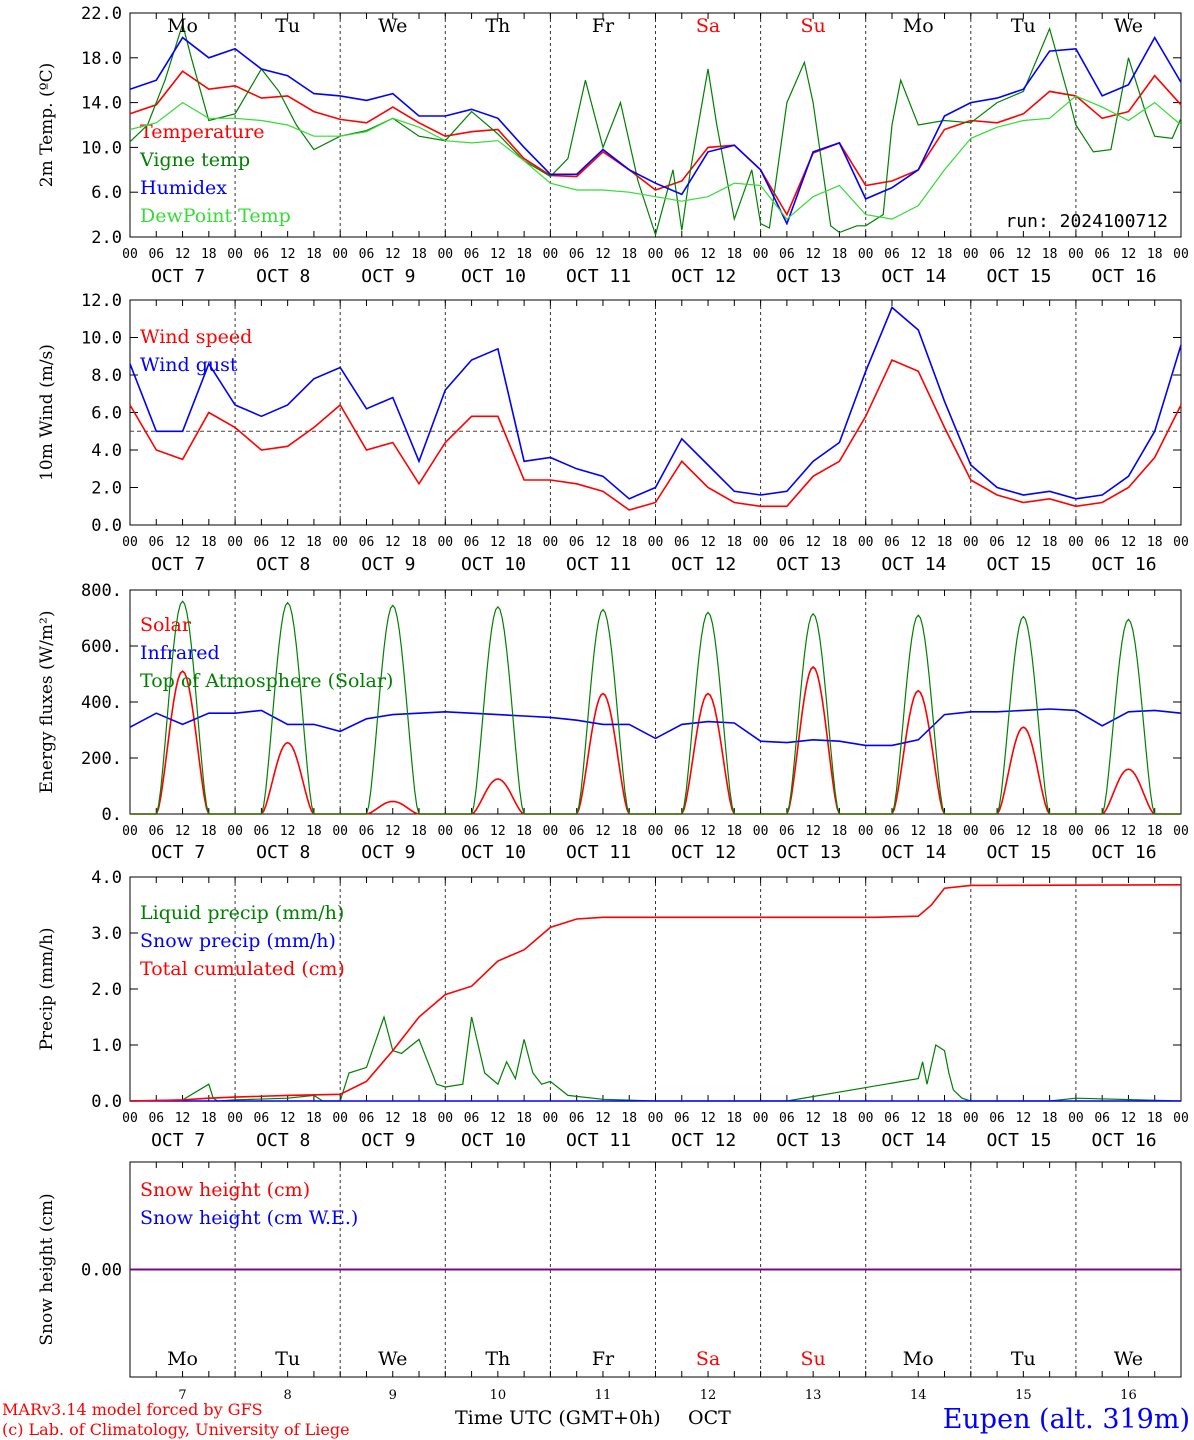 The width and height of the screenshot is (1194, 1440). Describe the element at coordinates (708, 1395) in the screenshot. I see `day-number-label: 12` at that location.